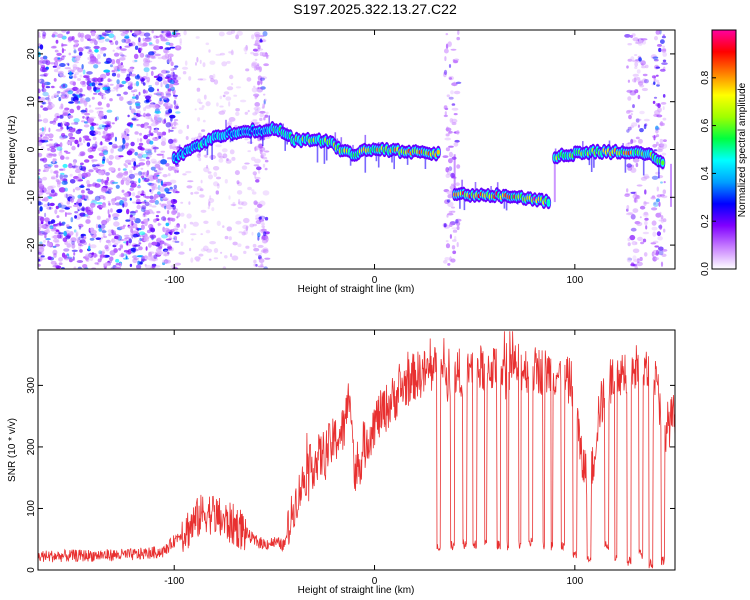  I want to click on colorbar-tick-label: 0.0, so click(705, 269).